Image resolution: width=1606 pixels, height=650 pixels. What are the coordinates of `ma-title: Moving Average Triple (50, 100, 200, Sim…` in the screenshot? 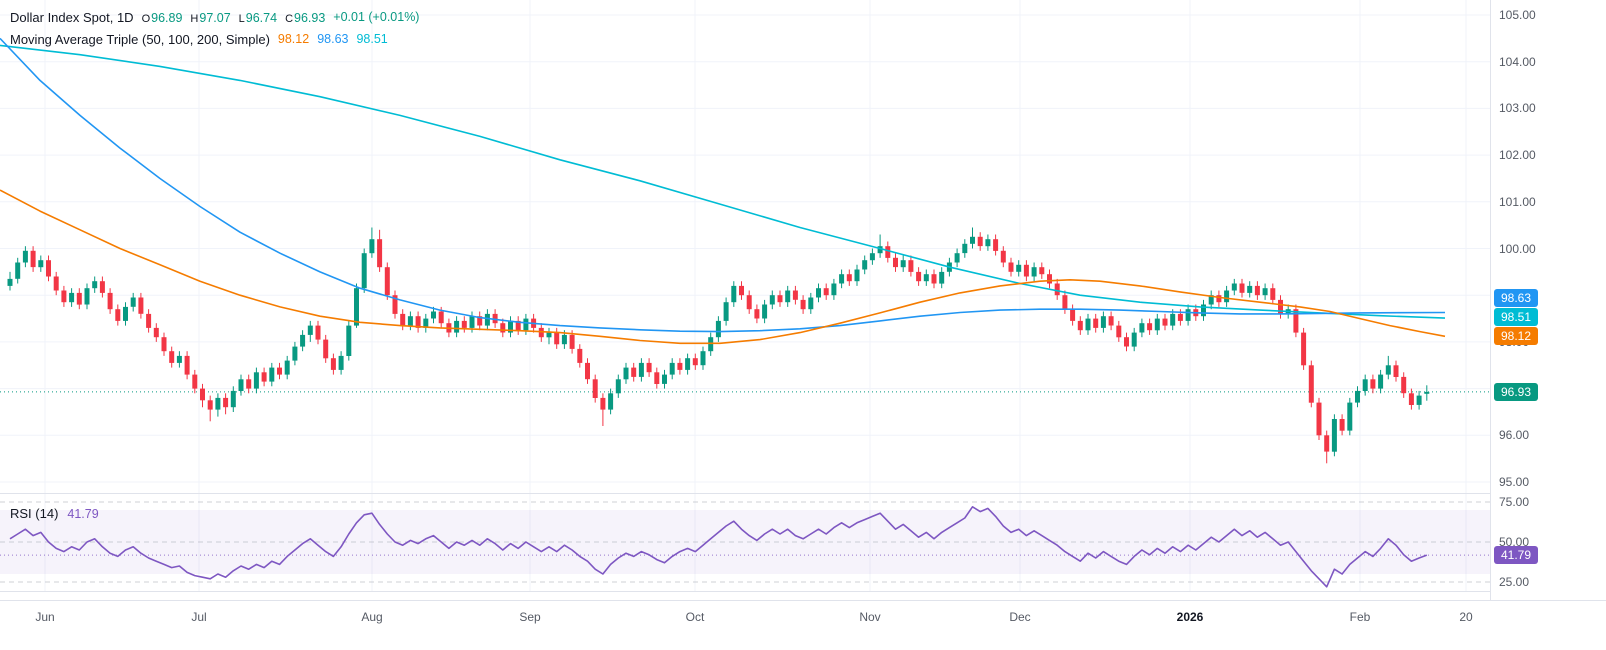 It's located at (140, 39).